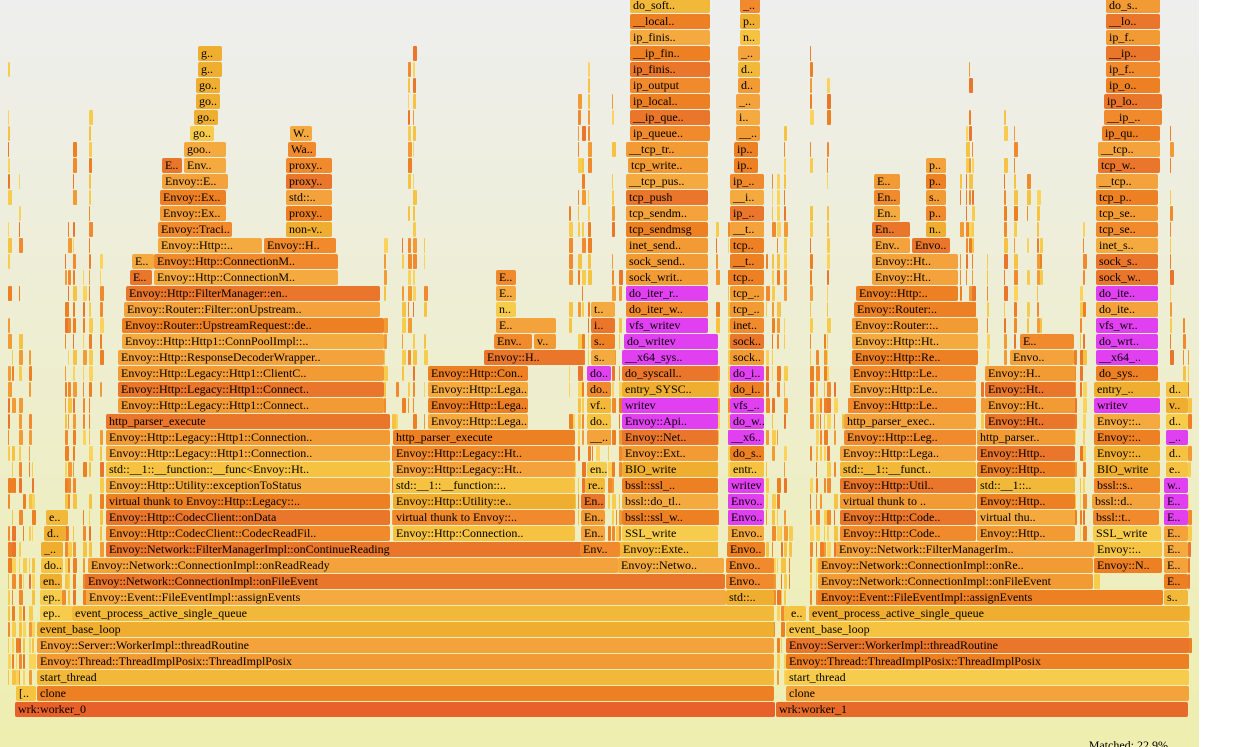 The width and height of the screenshot is (1250, 747). I want to click on frame-do-ite: do_ite.., so click(1127, 293).